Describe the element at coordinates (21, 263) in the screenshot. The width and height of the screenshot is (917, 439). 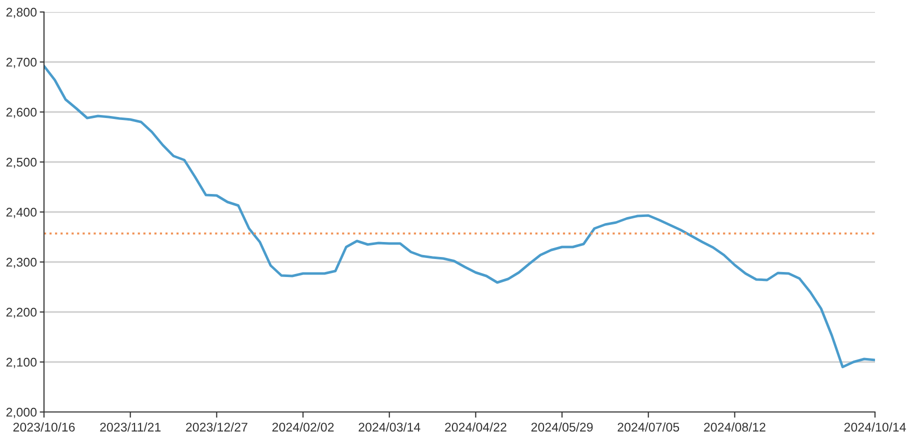
I see `y-tick-label: 2,300` at that location.